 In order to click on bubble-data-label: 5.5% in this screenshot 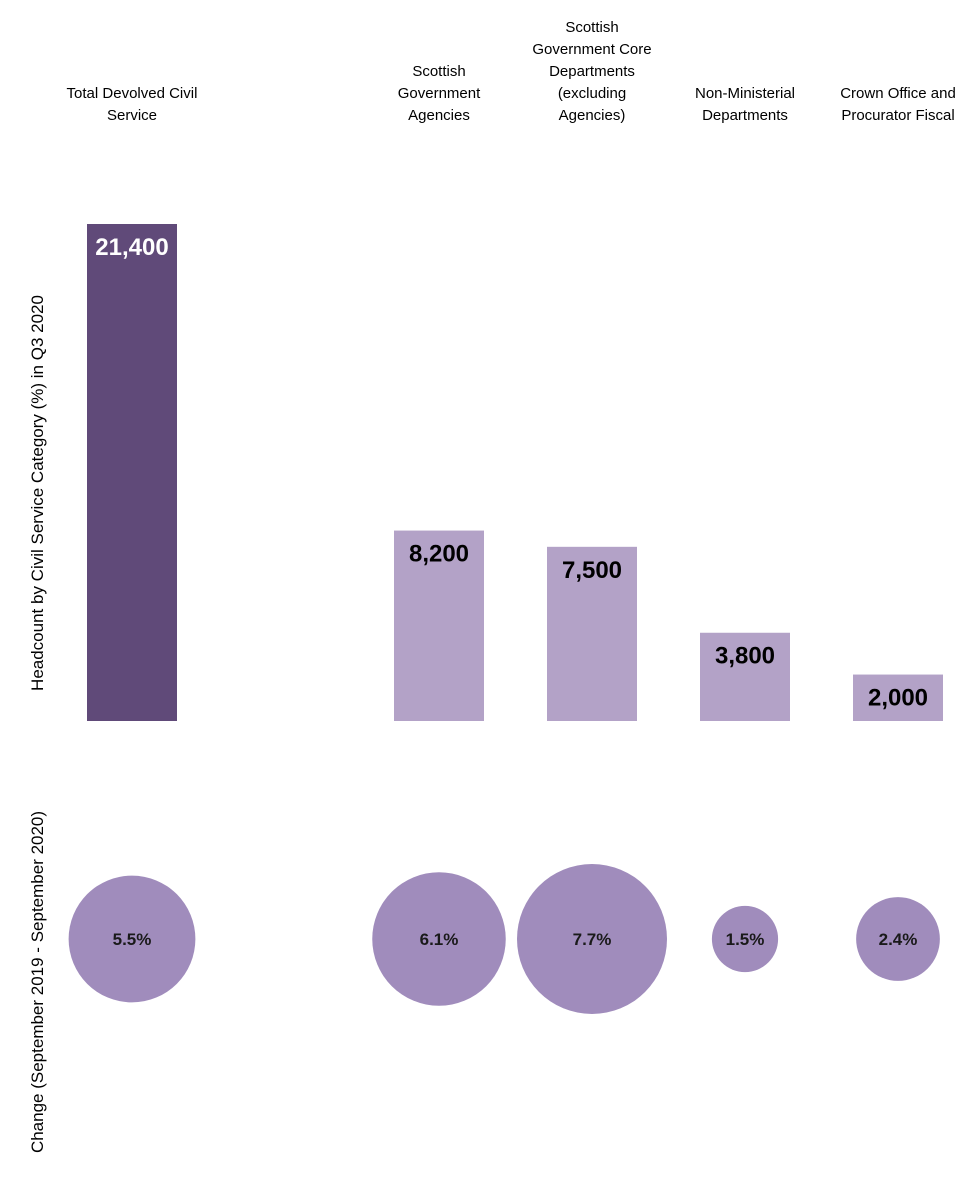, I will do `click(132, 939)`.